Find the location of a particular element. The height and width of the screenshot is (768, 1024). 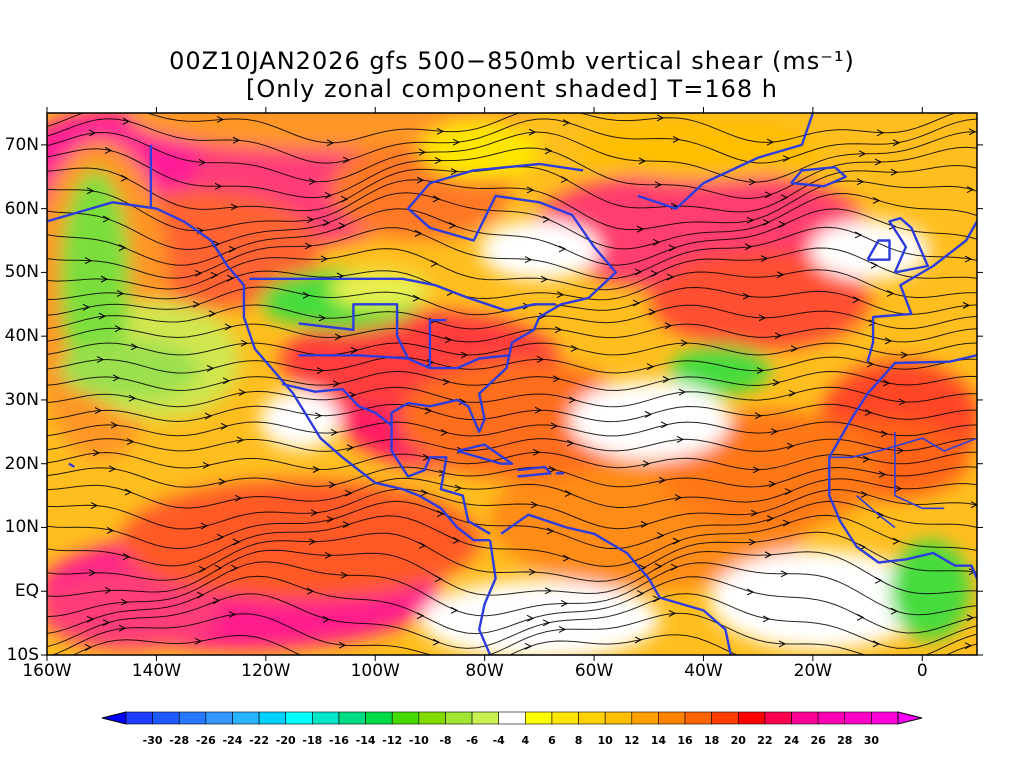

colorbar-label: 24 is located at coordinates (791, 740).